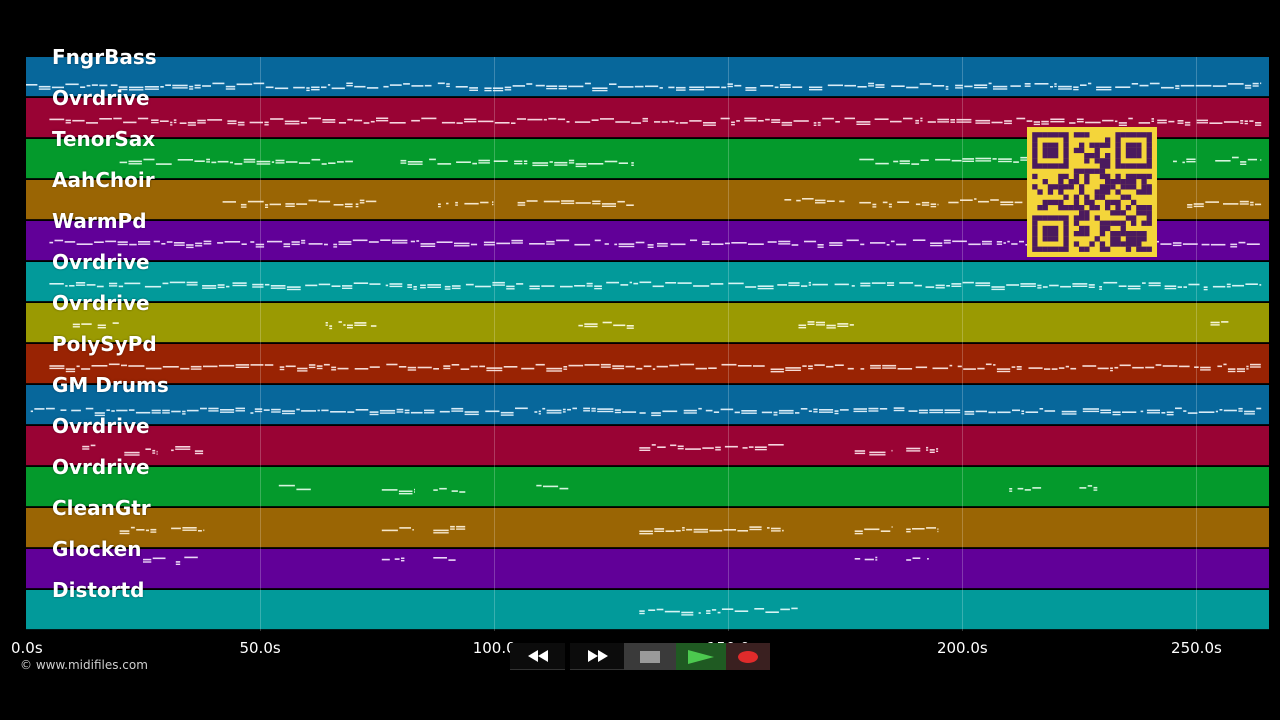 The image size is (1280, 720). What do you see at coordinates (597, 656) in the screenshot?
I see `fast-forward-button` at bounding box center [597, 656].